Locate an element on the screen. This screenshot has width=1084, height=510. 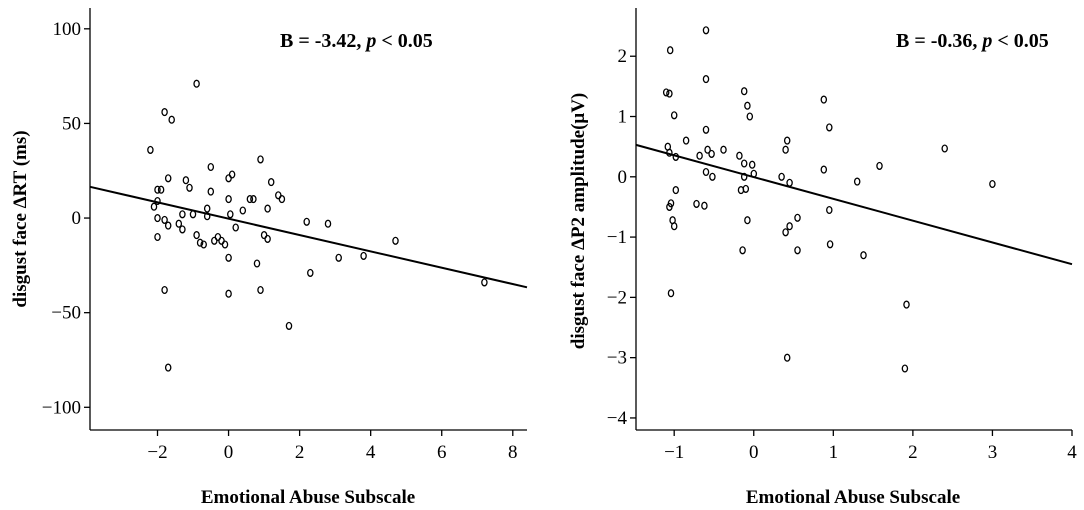
right-y-axis-title: disgust face ΔP2 amplitude(μV) is located at coordinates (578, 221).